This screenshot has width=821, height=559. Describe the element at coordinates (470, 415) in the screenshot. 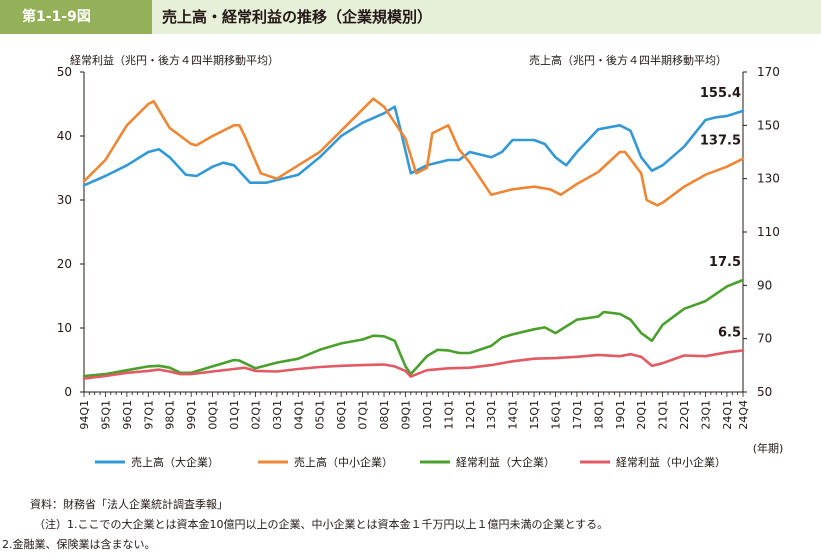

I see `x-tick-label: 12Q1` at that location.